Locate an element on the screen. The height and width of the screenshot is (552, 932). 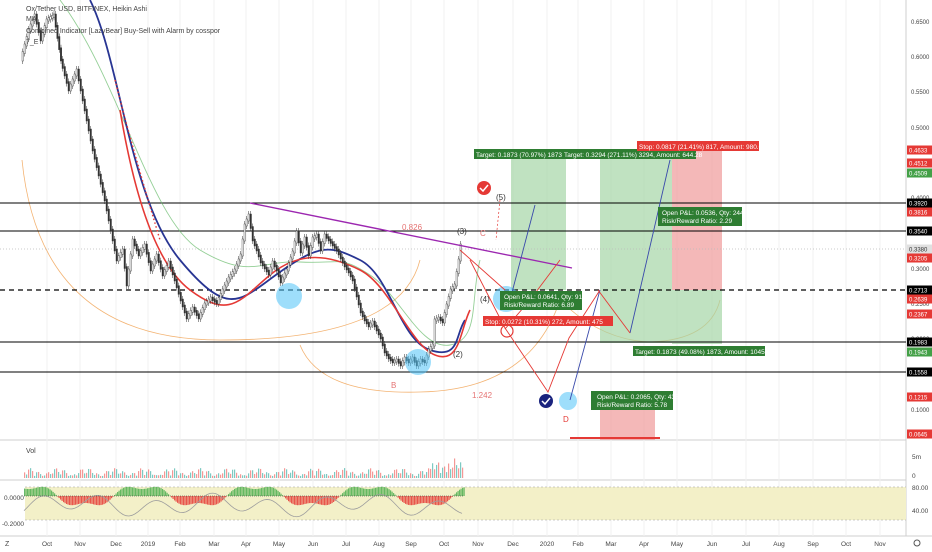
time-axis-label: 2020 is located at coordinates (547, 544).